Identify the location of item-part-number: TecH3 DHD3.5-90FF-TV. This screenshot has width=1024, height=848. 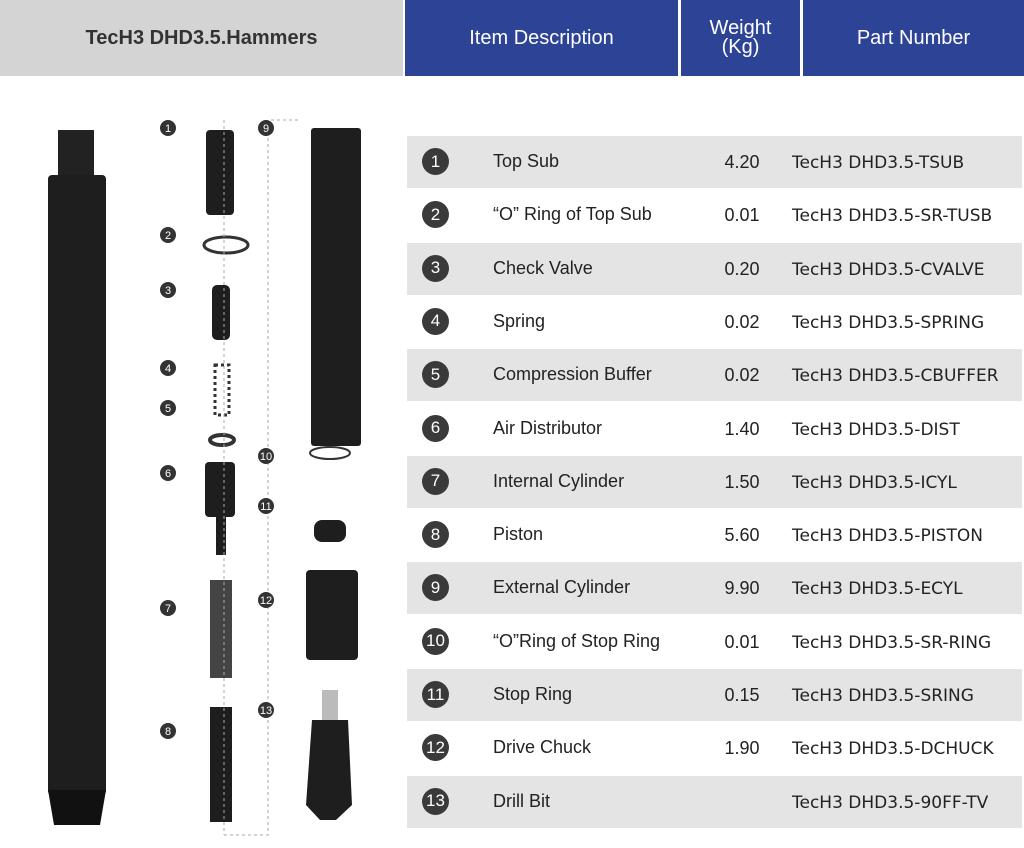
(890, 802).